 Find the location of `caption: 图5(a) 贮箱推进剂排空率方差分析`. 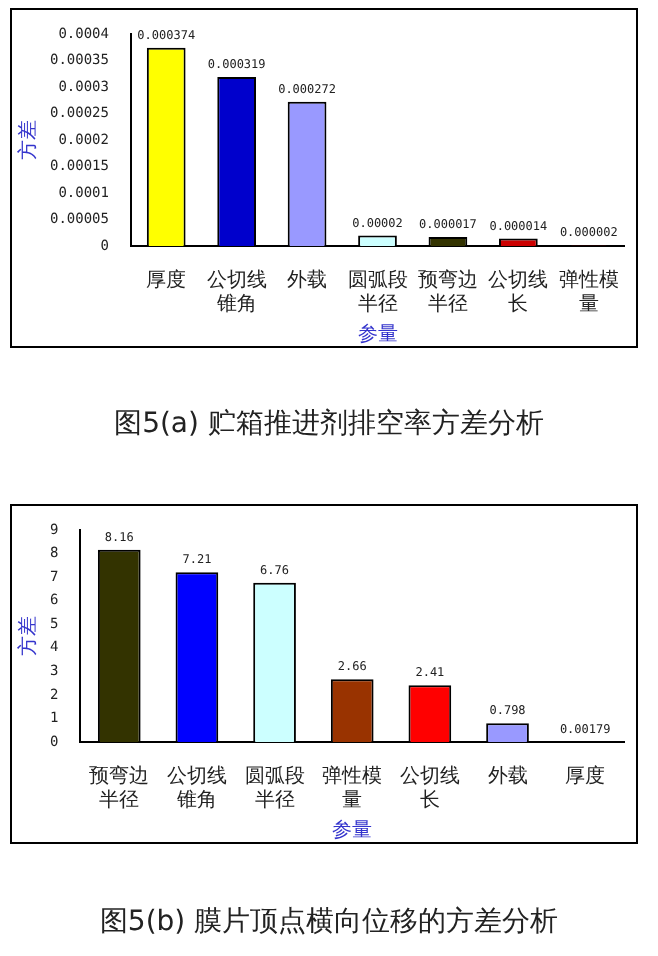

caption: 图5(a) 贮箱推进剂排空率方差分析 is located at coordinates (329, 424).